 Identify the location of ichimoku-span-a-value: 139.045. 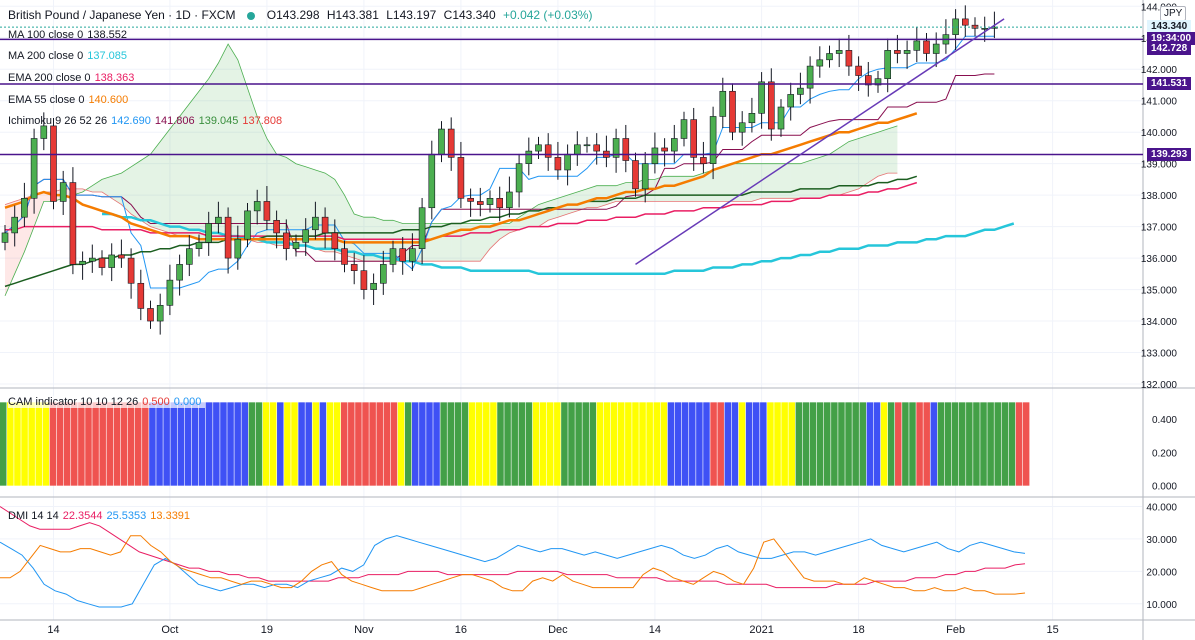
(218, 121).